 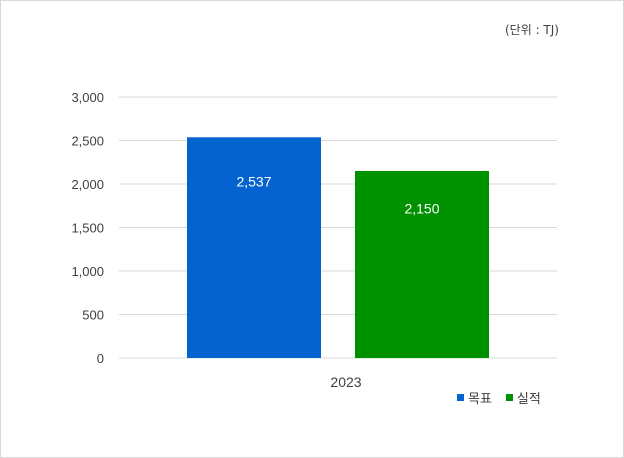 What do you see at coordinates (87, 271) in the screenshot?
I see `y-tick-label: 1,000` at bounding box center [87, 271].